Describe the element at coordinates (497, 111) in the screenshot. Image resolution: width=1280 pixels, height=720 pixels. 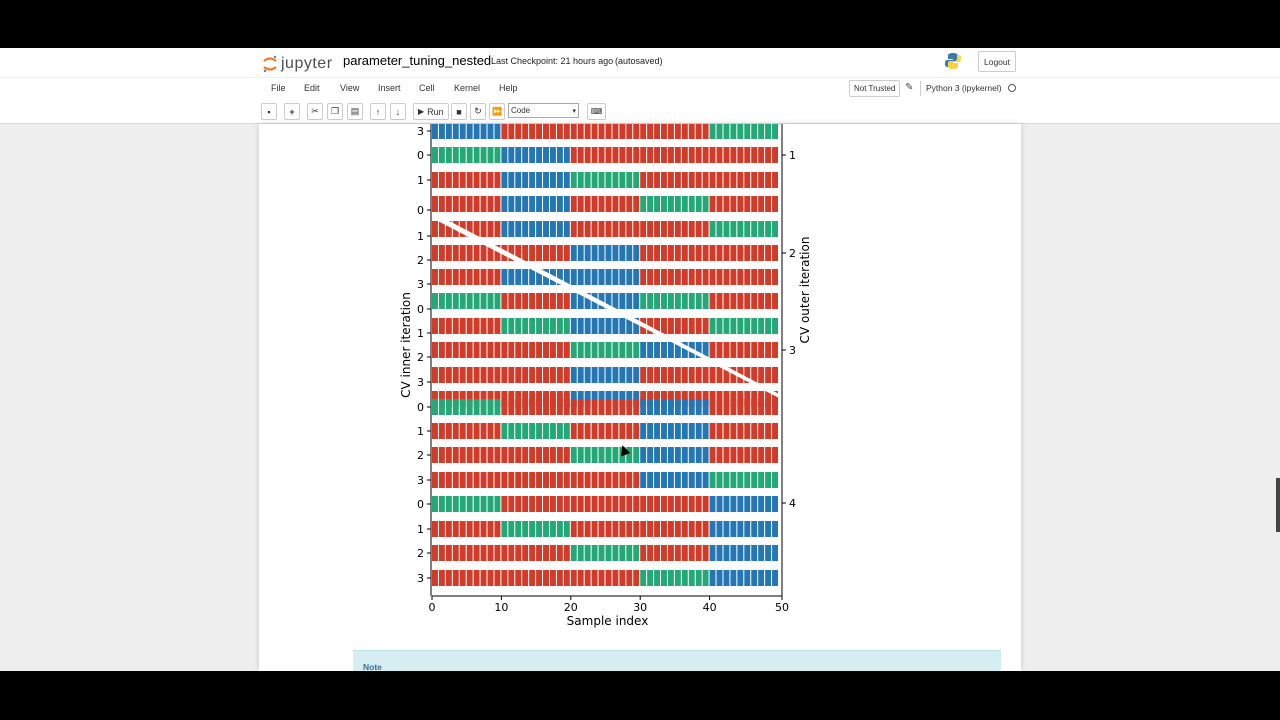
I see `restart-run-all-button: ⏩` at that location.